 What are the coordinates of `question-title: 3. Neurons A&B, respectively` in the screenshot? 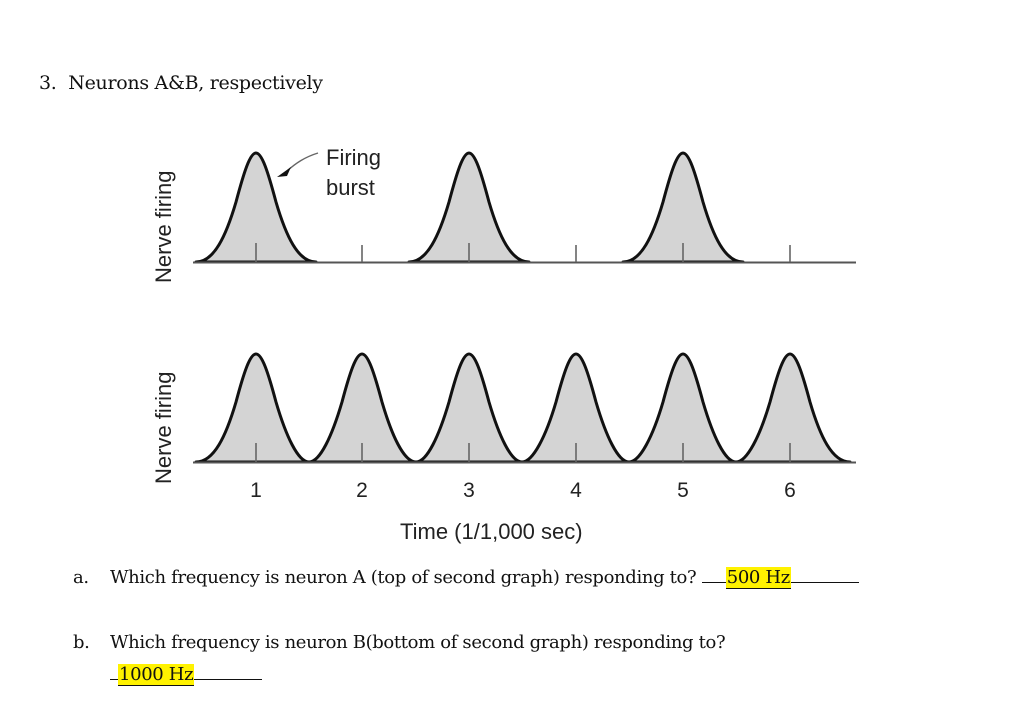 It's located at (181, 83).